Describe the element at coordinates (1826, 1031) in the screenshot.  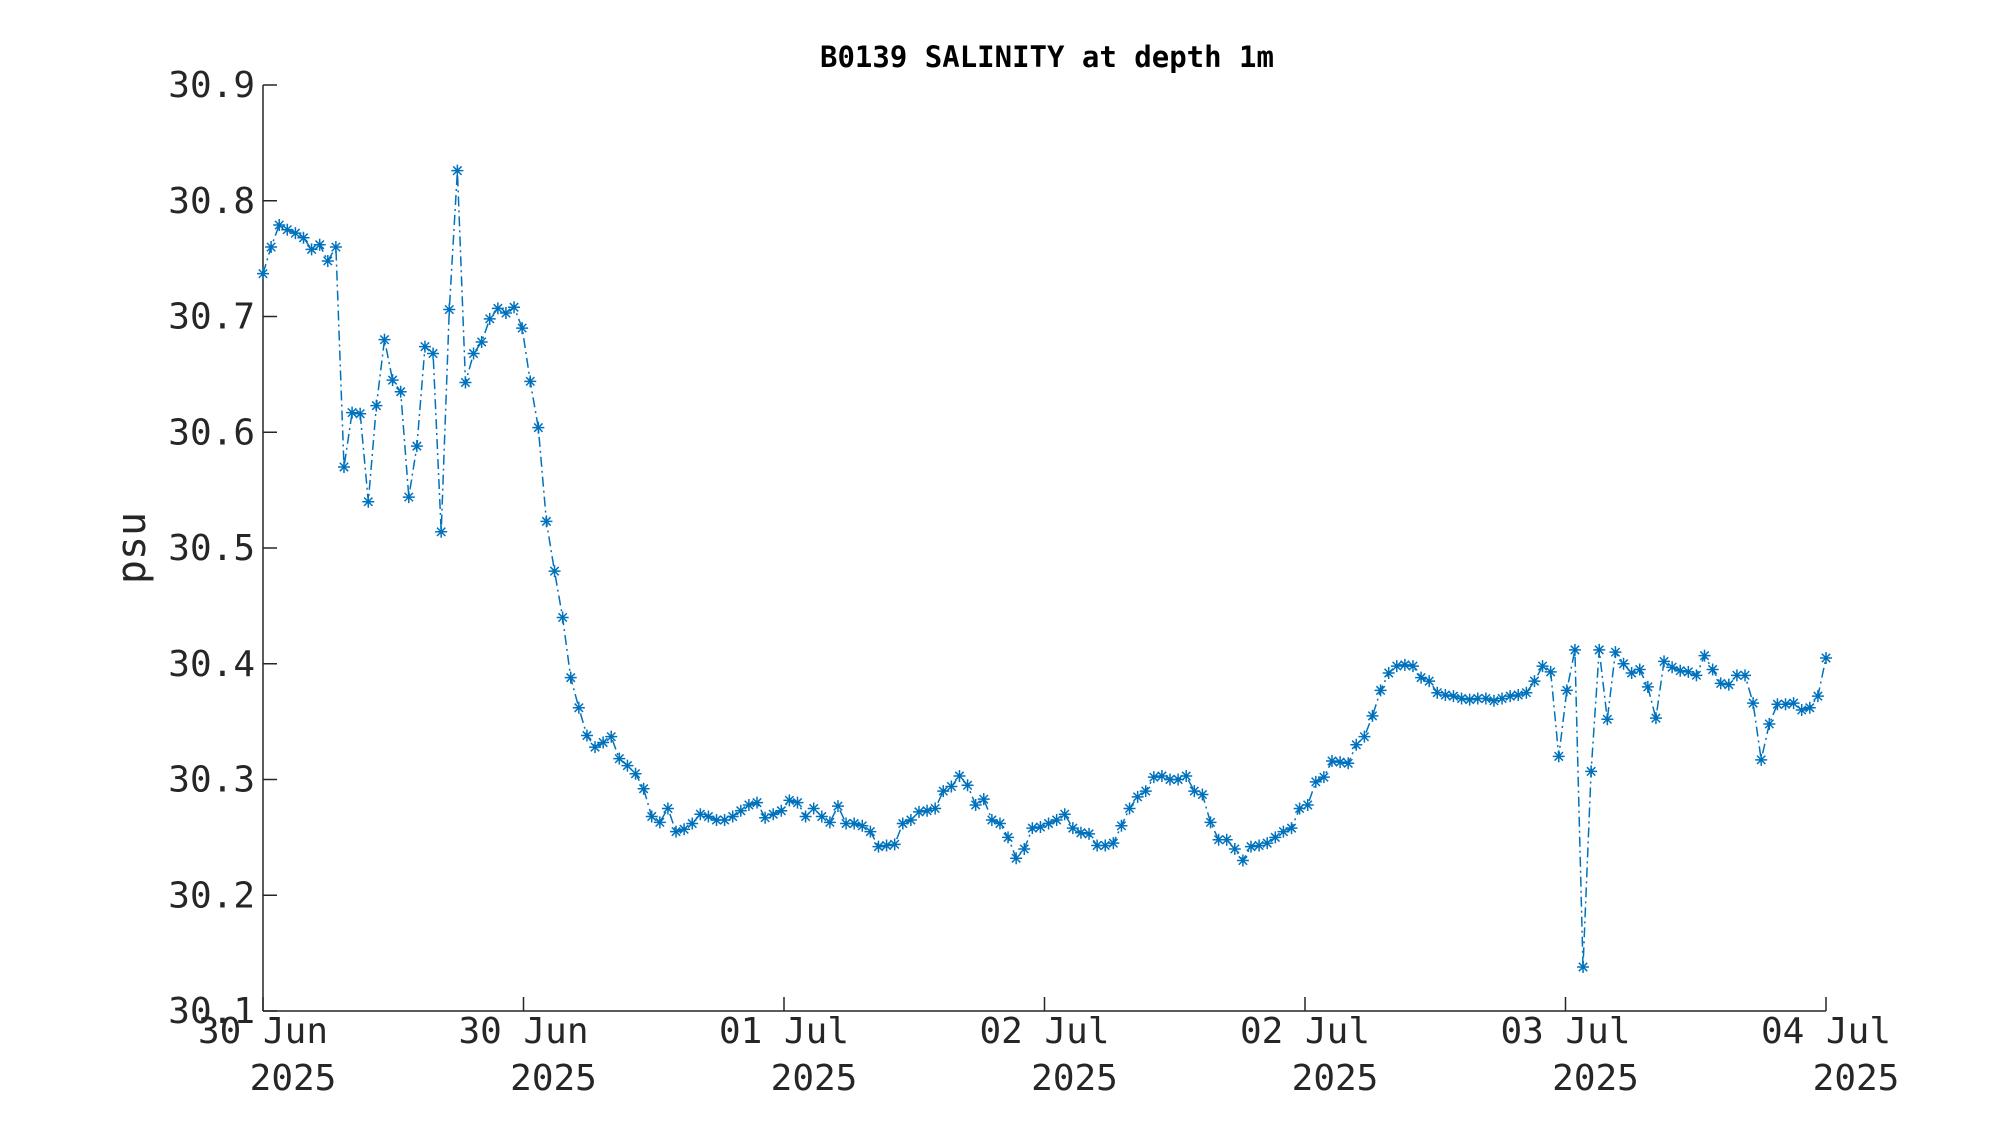
I see `x-tick-label-date: 04 Jul` at that location.